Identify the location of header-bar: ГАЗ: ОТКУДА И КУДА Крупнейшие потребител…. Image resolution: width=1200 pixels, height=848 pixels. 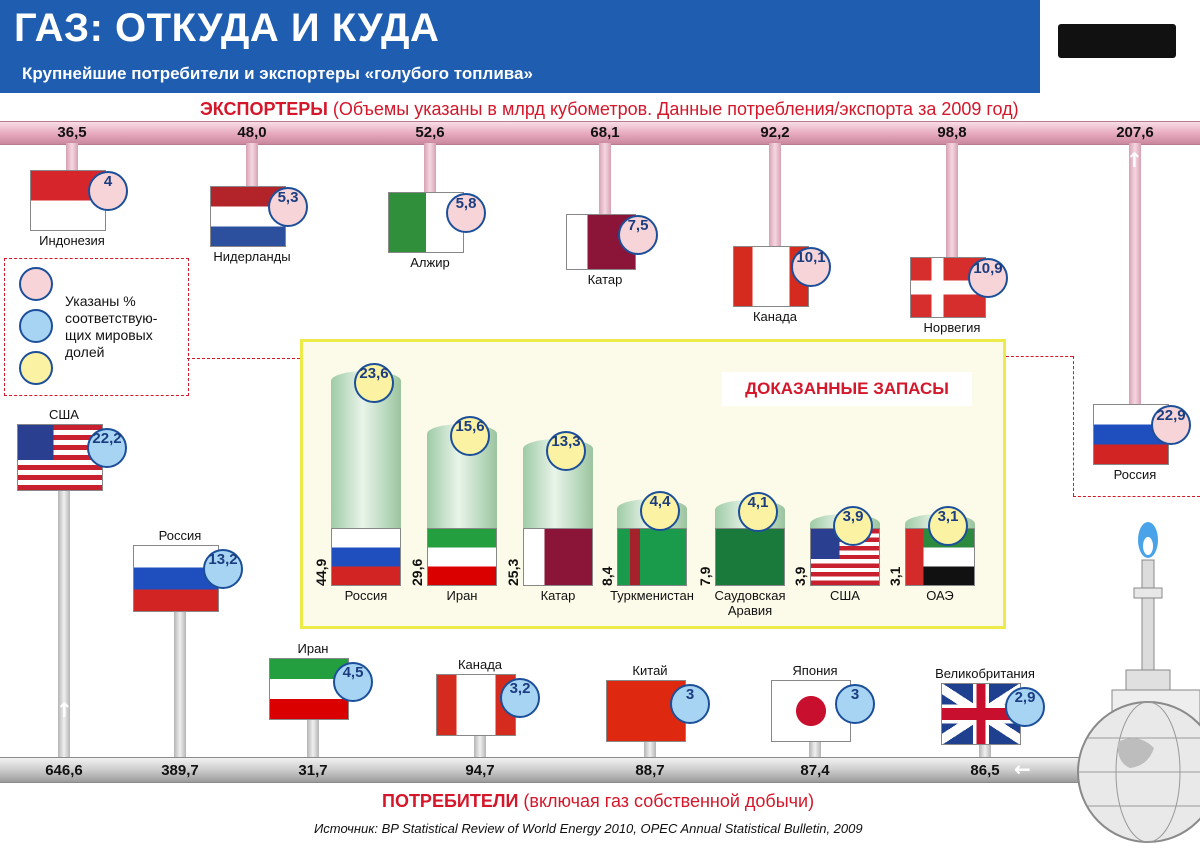
(519, 46).